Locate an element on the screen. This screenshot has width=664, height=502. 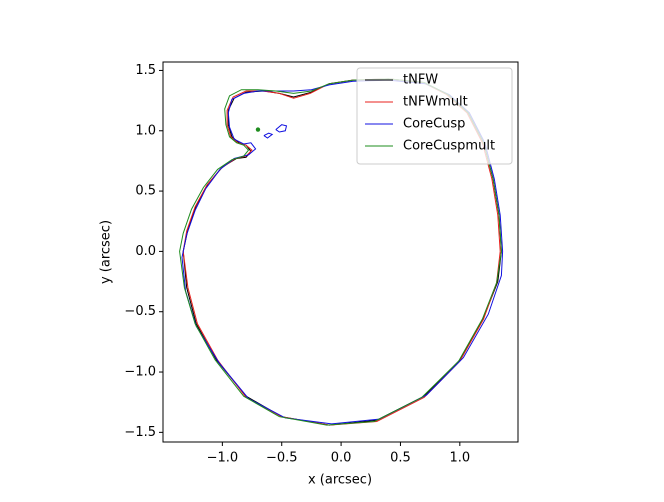
y-tick-label: −0.5 is located at coordinates (140, 311).